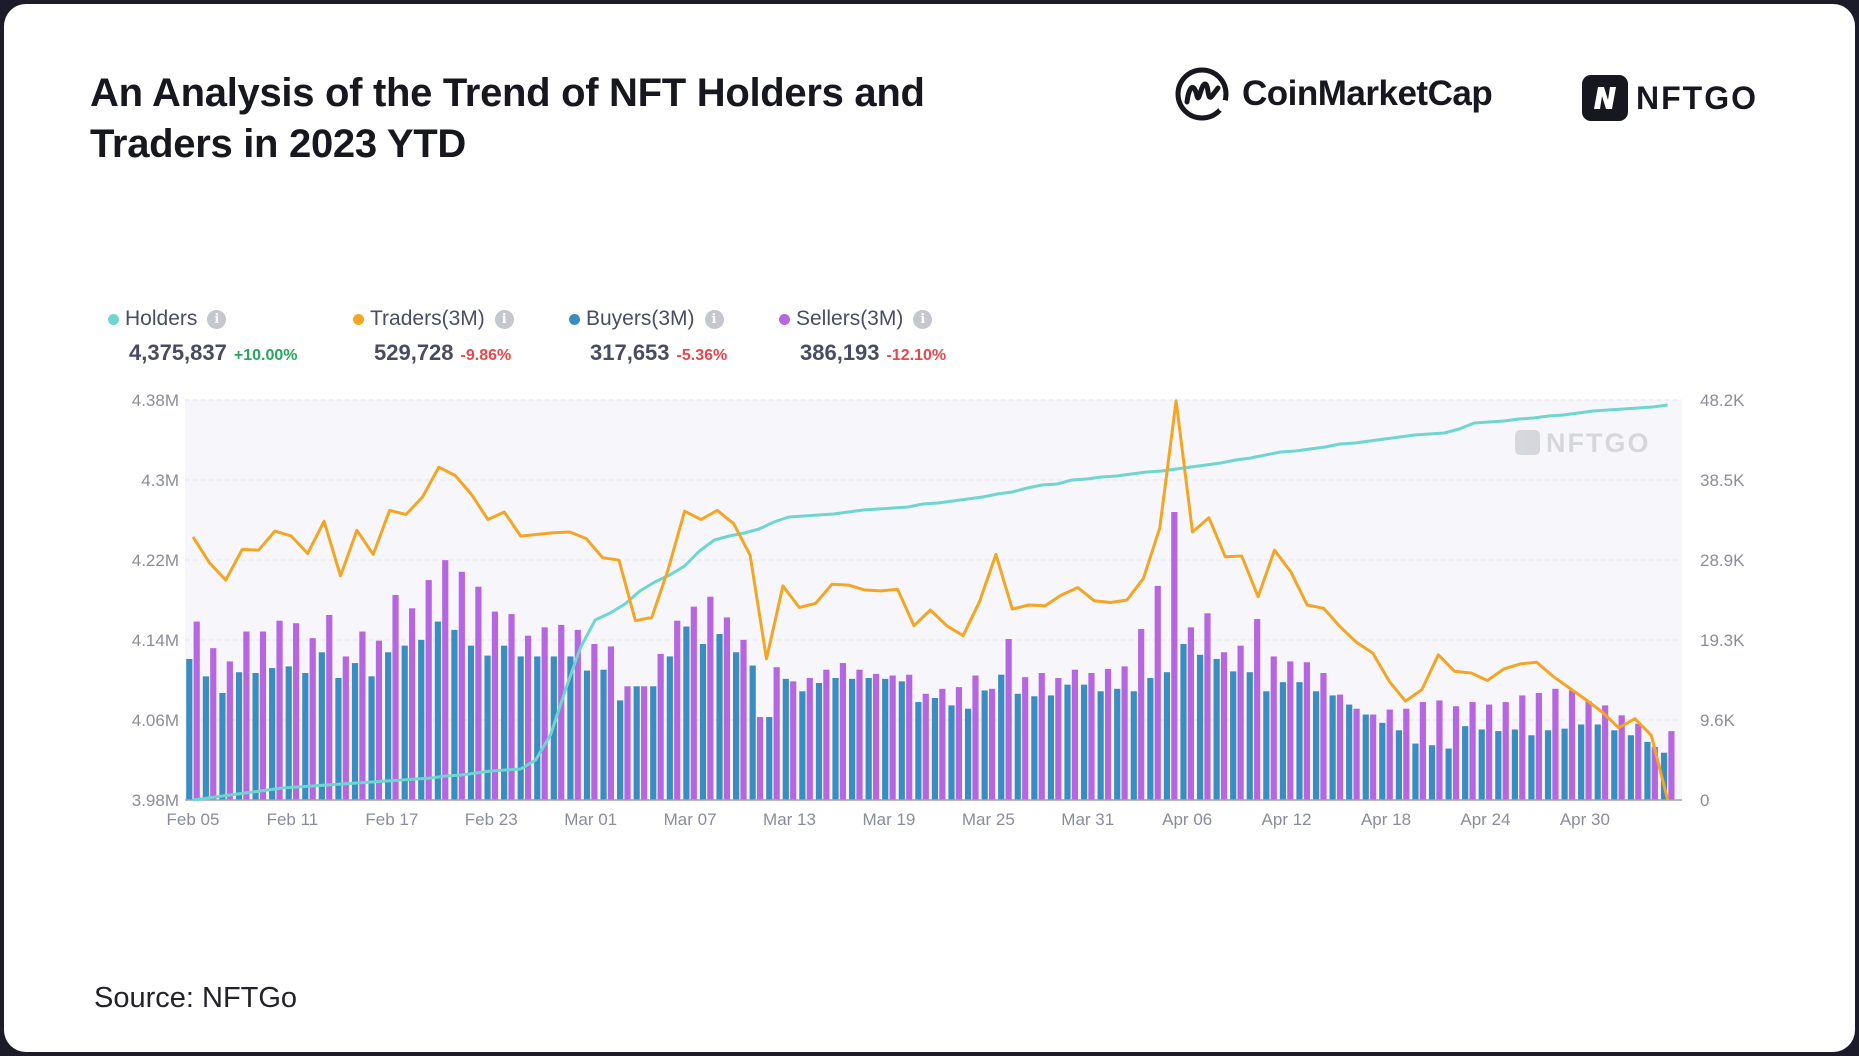  Describe the element at coordinates (202, 335) in the screenshot. I see `legend-item-holders: Holders i 4,375,837 +10.00%` at that location.